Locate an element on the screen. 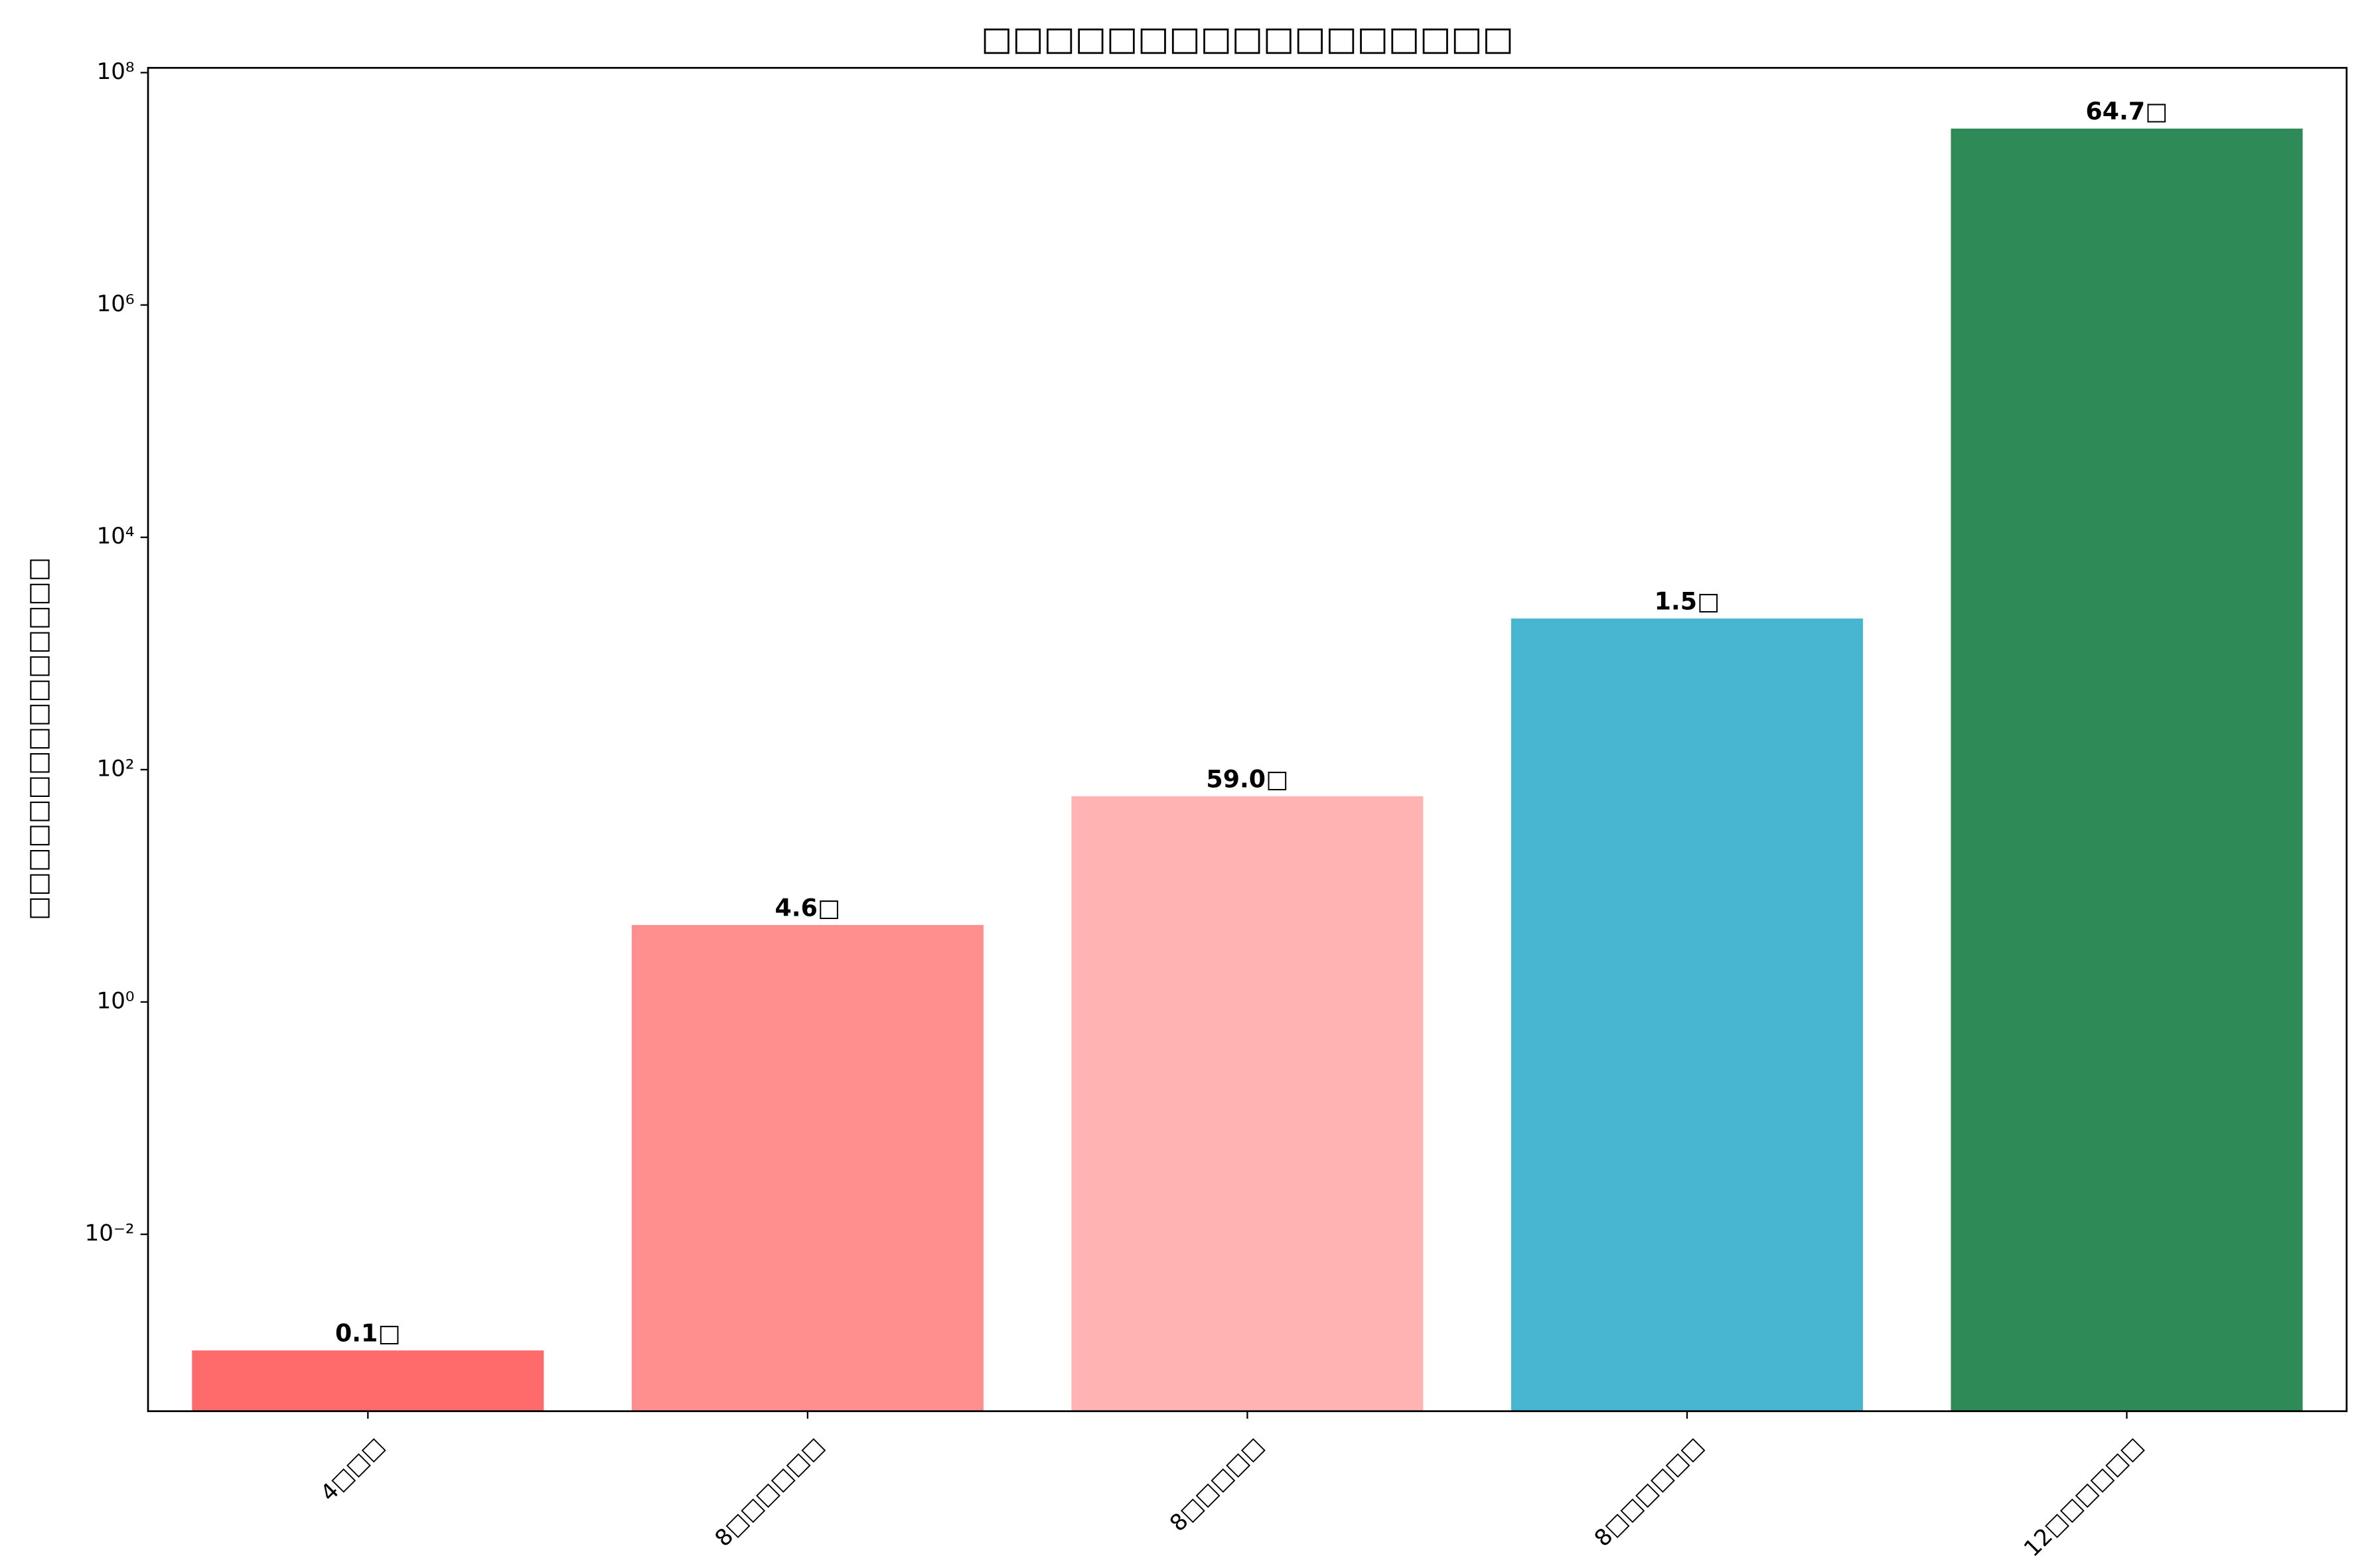  value-label: 4.6□ is located at coordinates (808, 907).